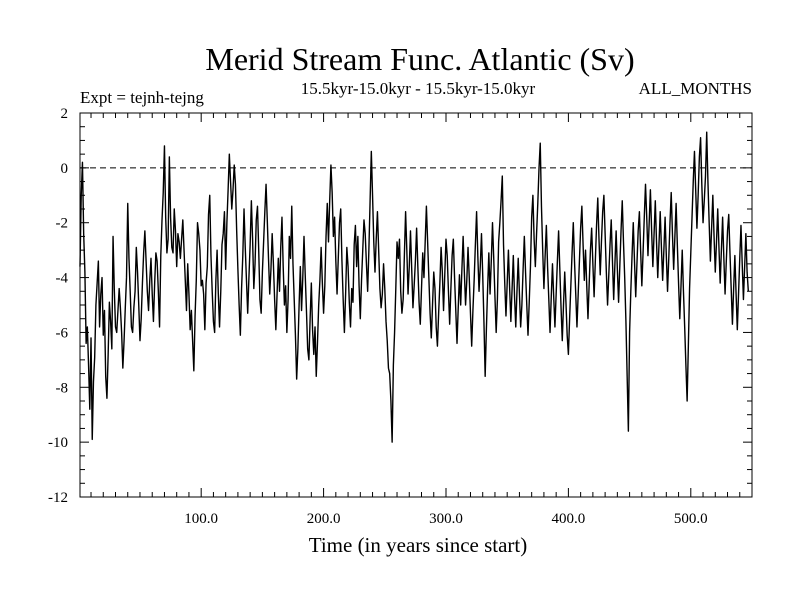  I want to click on y-tick-label: -2, so click(62, 224).